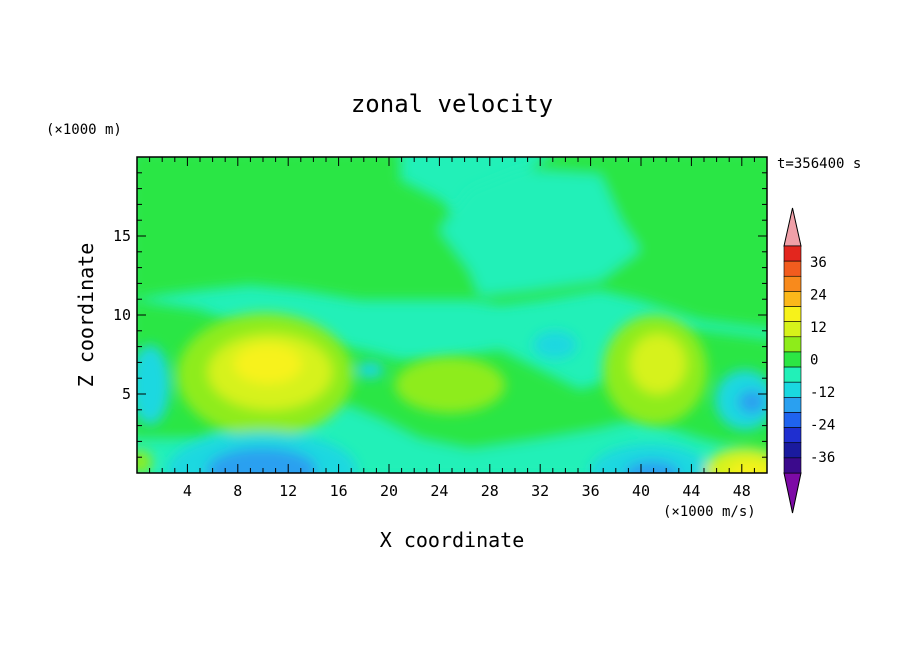  Describe the element at coordinates (822, 393) in the screenshot. I see `colorbar-tick-label: -12` at that location.